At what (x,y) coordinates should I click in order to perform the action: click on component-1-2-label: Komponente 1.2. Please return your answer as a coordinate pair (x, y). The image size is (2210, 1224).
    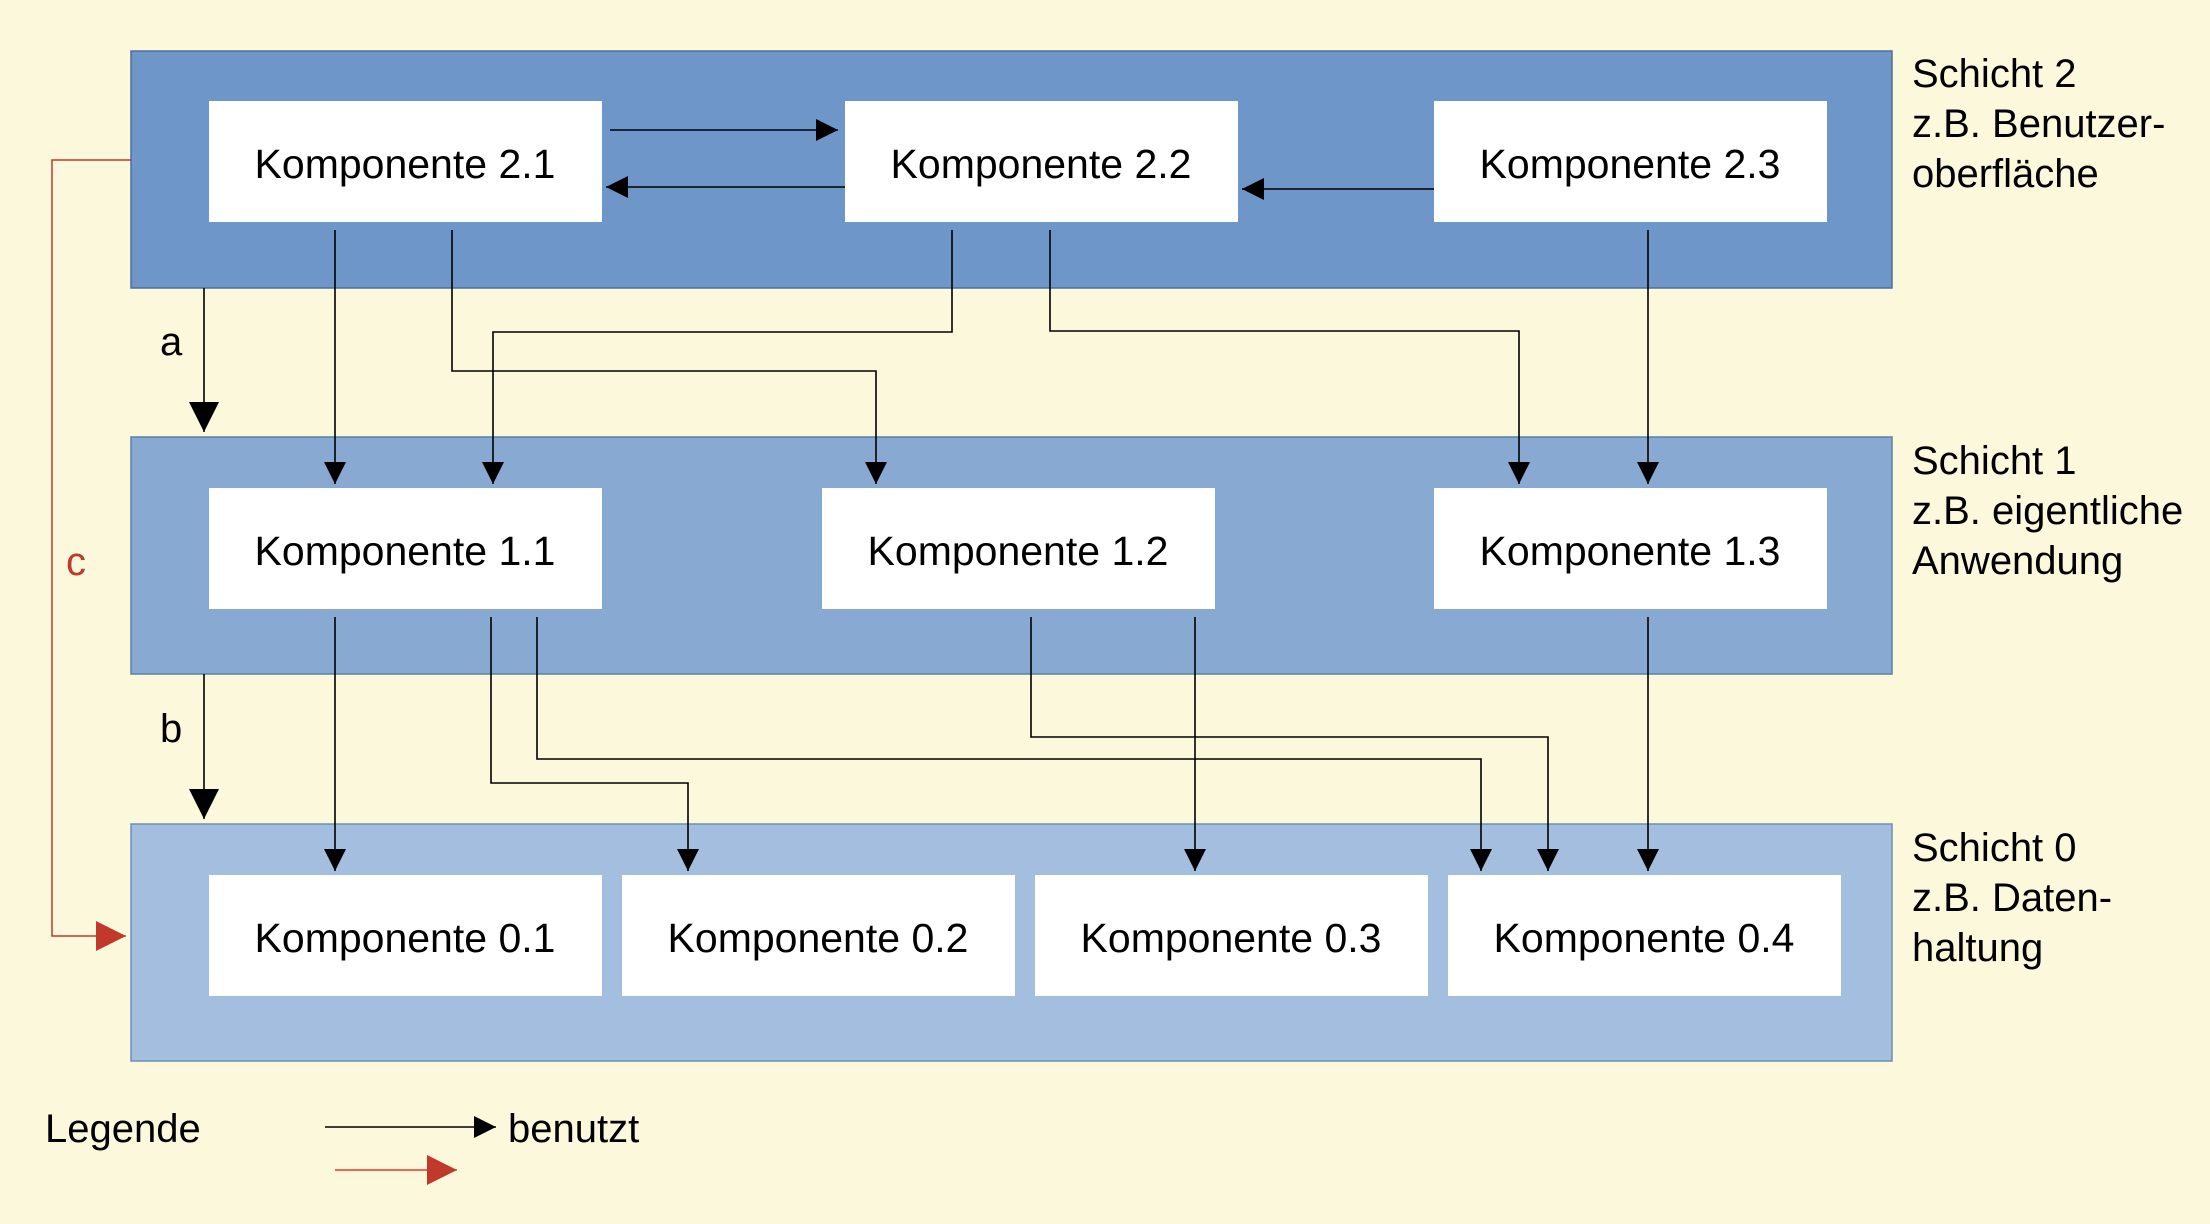
    Looking at the image, I should click on (1018, 551).